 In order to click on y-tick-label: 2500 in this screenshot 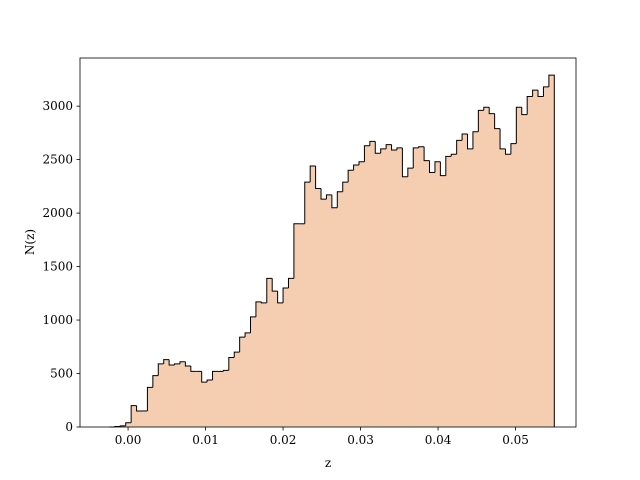, I will do `click(57, 160)`.